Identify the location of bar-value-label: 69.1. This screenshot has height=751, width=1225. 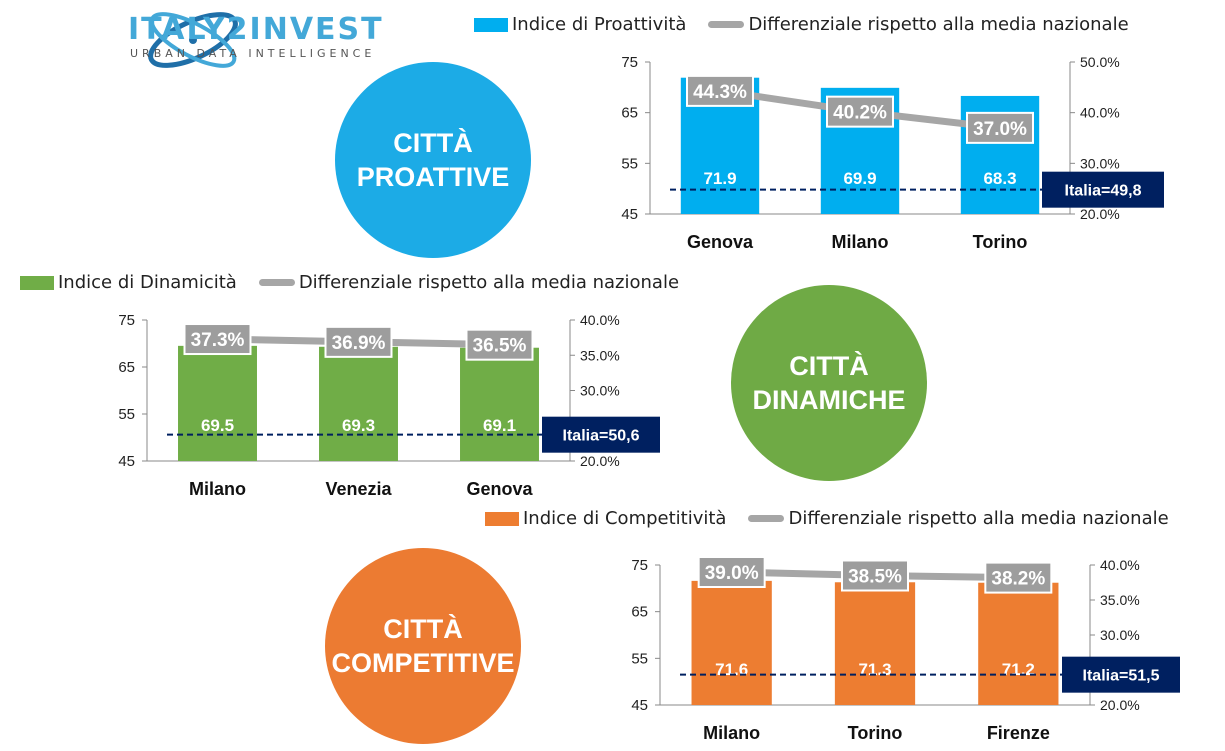
(499, 425).